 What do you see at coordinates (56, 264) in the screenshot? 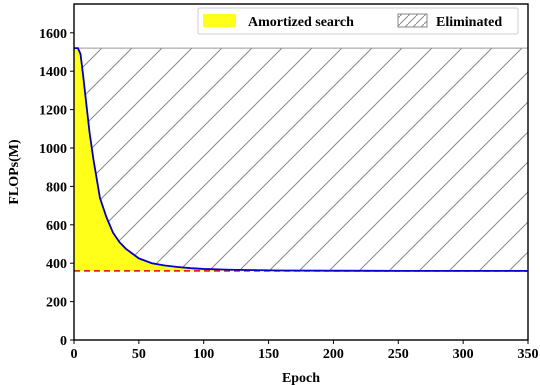
I see `y-tick-label: 400` at bounding box center [56, 264].